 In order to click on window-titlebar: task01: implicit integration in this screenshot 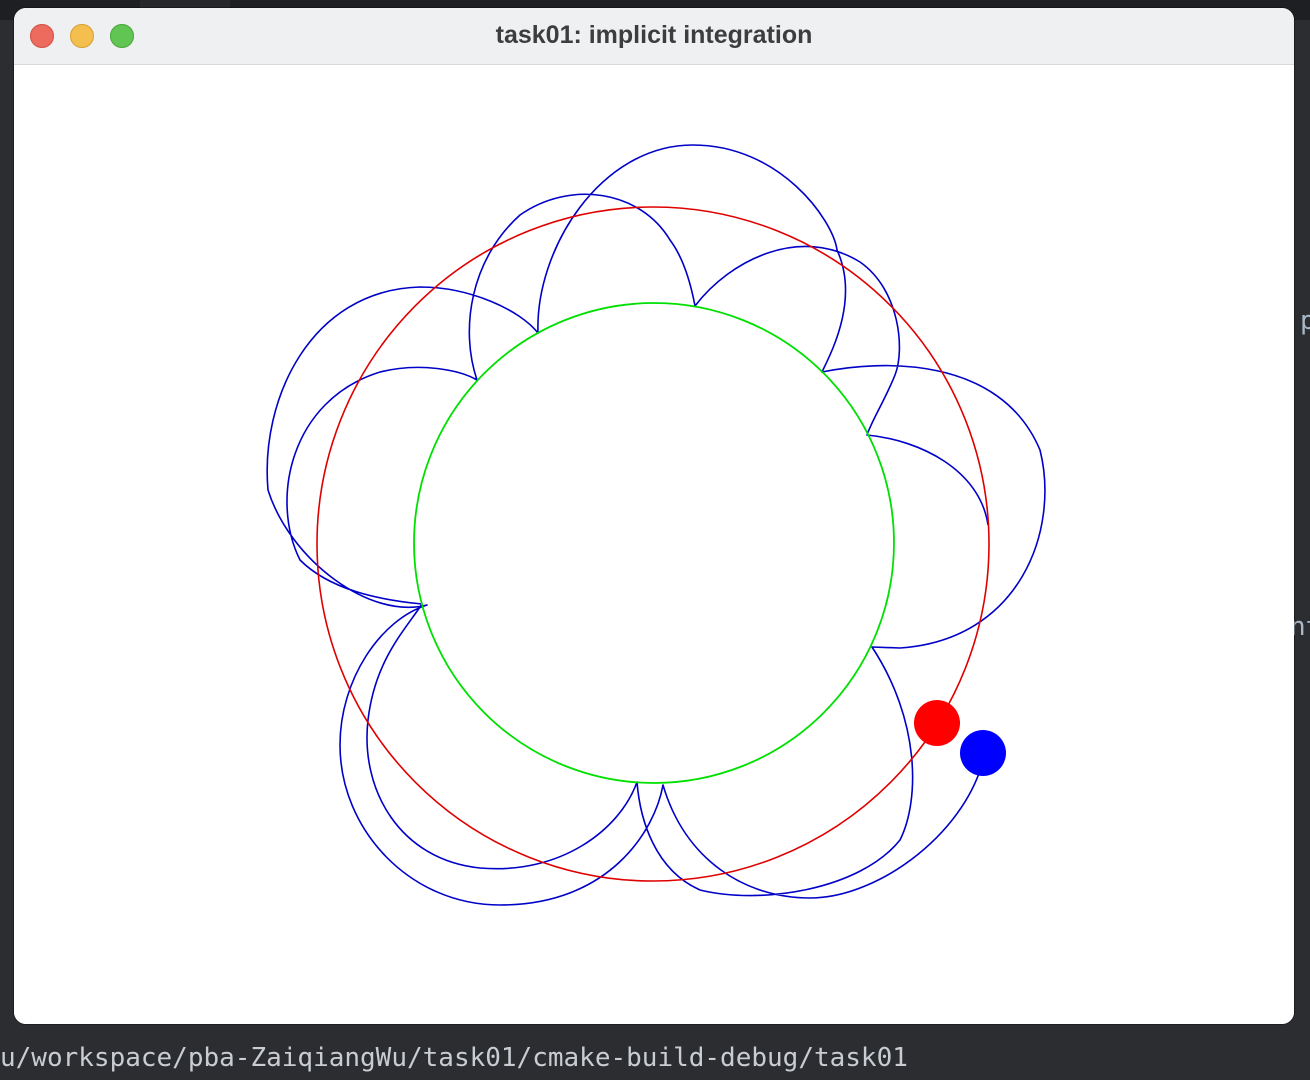, I will do `click(654, 36)`.